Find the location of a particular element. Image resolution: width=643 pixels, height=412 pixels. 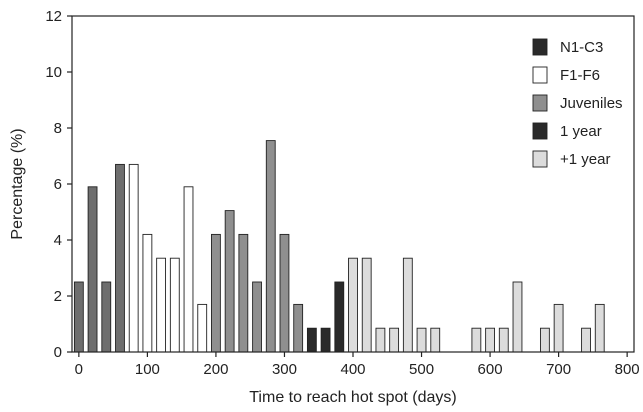

bar--1-year-9 is located at coordinates (503, 340).